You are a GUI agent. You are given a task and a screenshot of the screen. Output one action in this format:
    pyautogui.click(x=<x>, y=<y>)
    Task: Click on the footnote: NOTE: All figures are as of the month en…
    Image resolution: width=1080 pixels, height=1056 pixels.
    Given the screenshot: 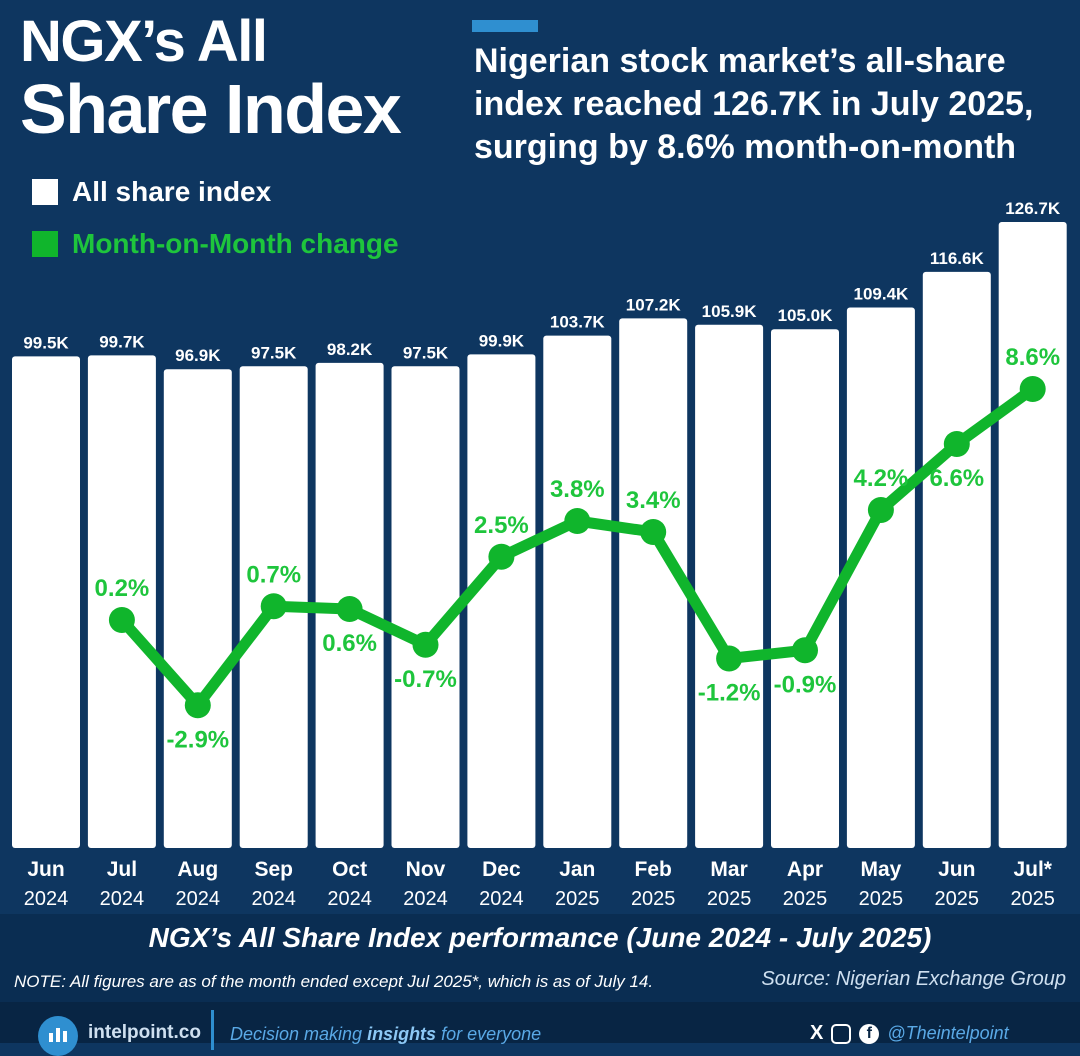 What is the action you would take?
    pyautogui.click(x=334, y=981)
    